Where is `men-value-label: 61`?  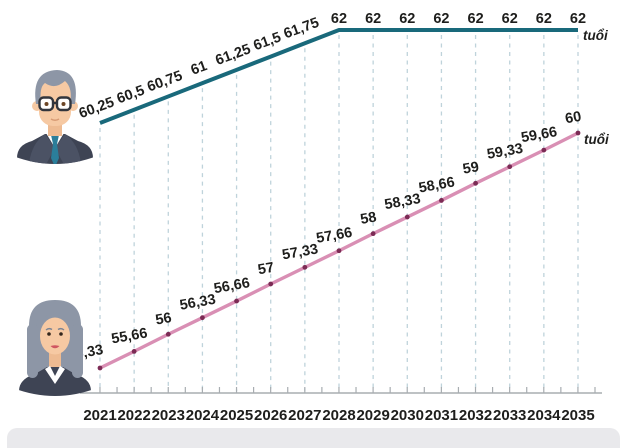
men-value-label: 61 is located at coordinates (199, 68).